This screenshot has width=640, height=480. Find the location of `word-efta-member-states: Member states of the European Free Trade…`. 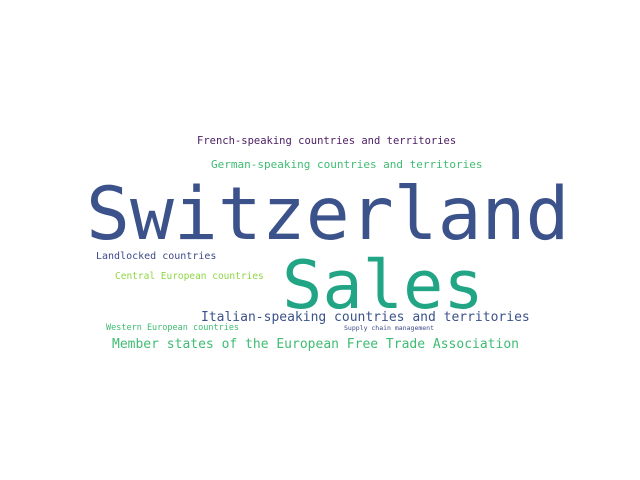

word-efta-member-states: Member states of the European Free Trade… is located at coordinates (315, 344).